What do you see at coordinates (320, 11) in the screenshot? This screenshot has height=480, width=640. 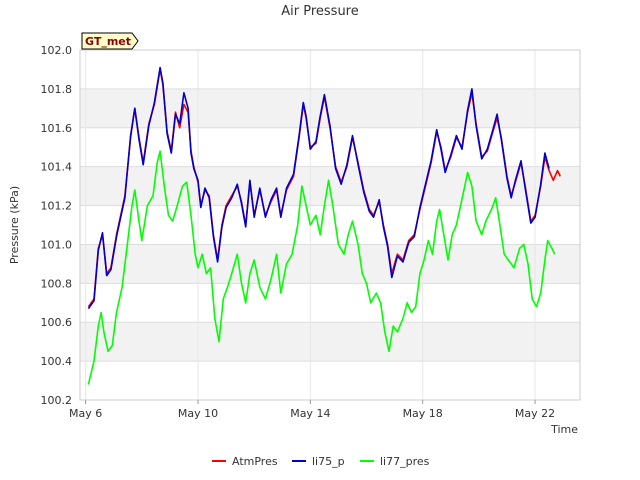 I see `chart-title: Air Pressure` at bounding box center [320, 11].